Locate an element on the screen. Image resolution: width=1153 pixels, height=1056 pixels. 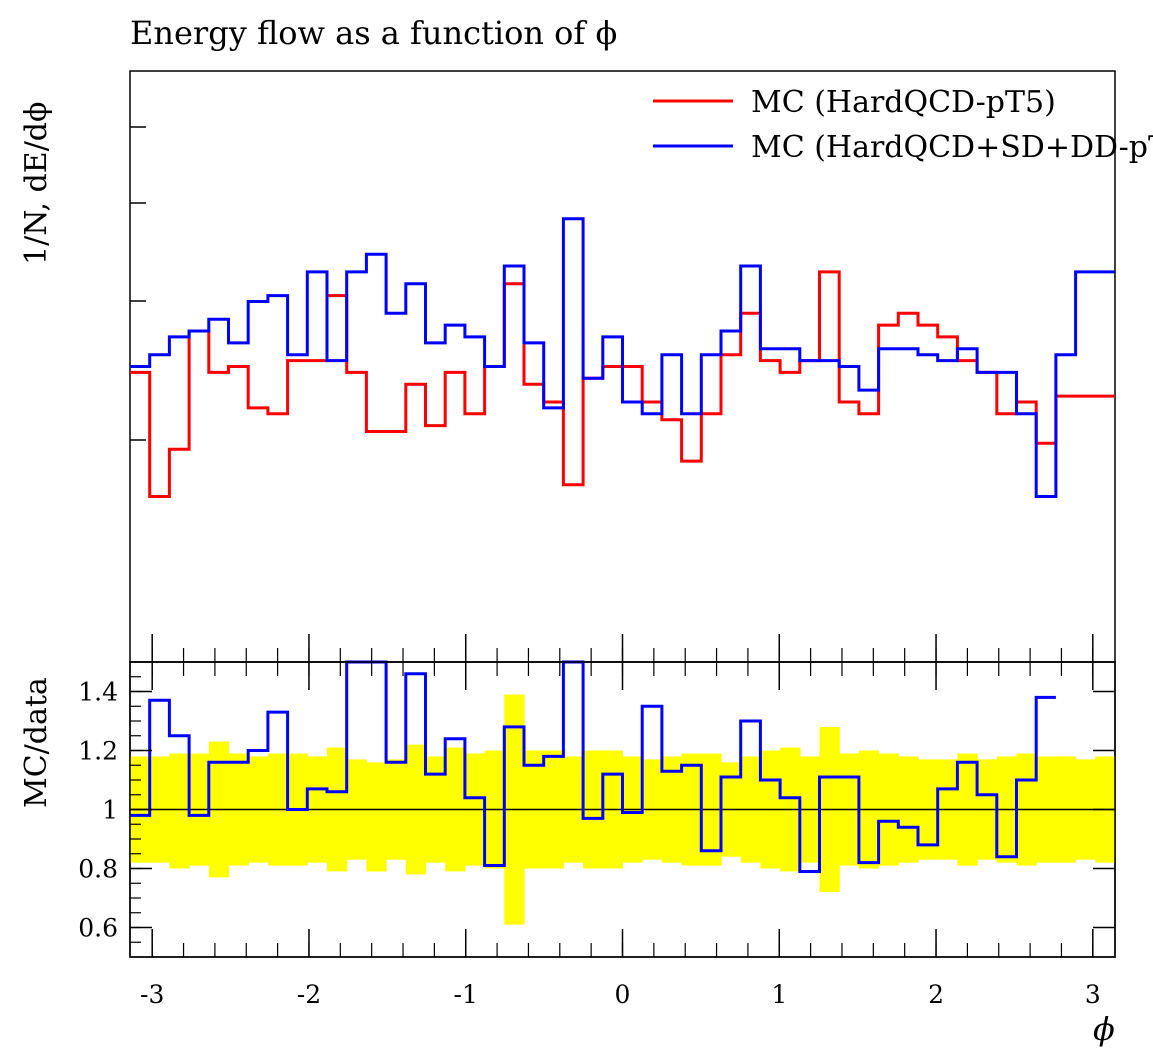
upper-axis-ticks is located at coordinates (138, 283).